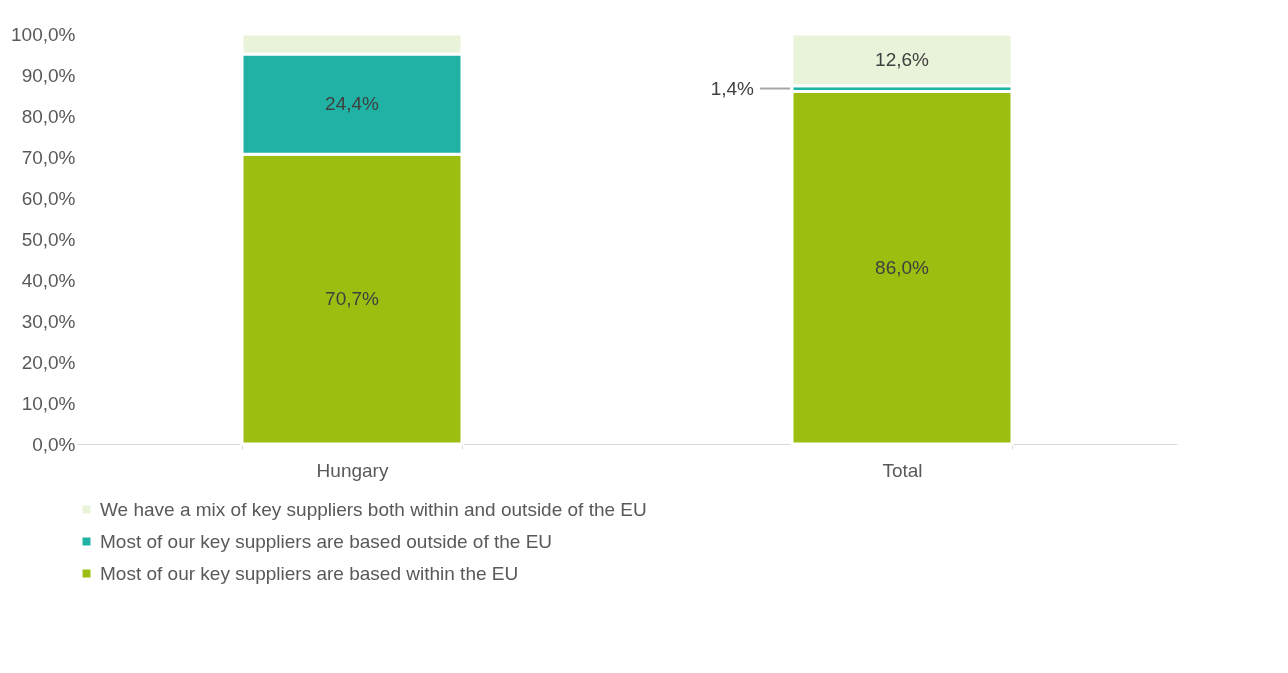  What do you see at coordinates (352, 104) in the screenshot?
I see `data-label: 24,4%` at bounding box center [352, 104].